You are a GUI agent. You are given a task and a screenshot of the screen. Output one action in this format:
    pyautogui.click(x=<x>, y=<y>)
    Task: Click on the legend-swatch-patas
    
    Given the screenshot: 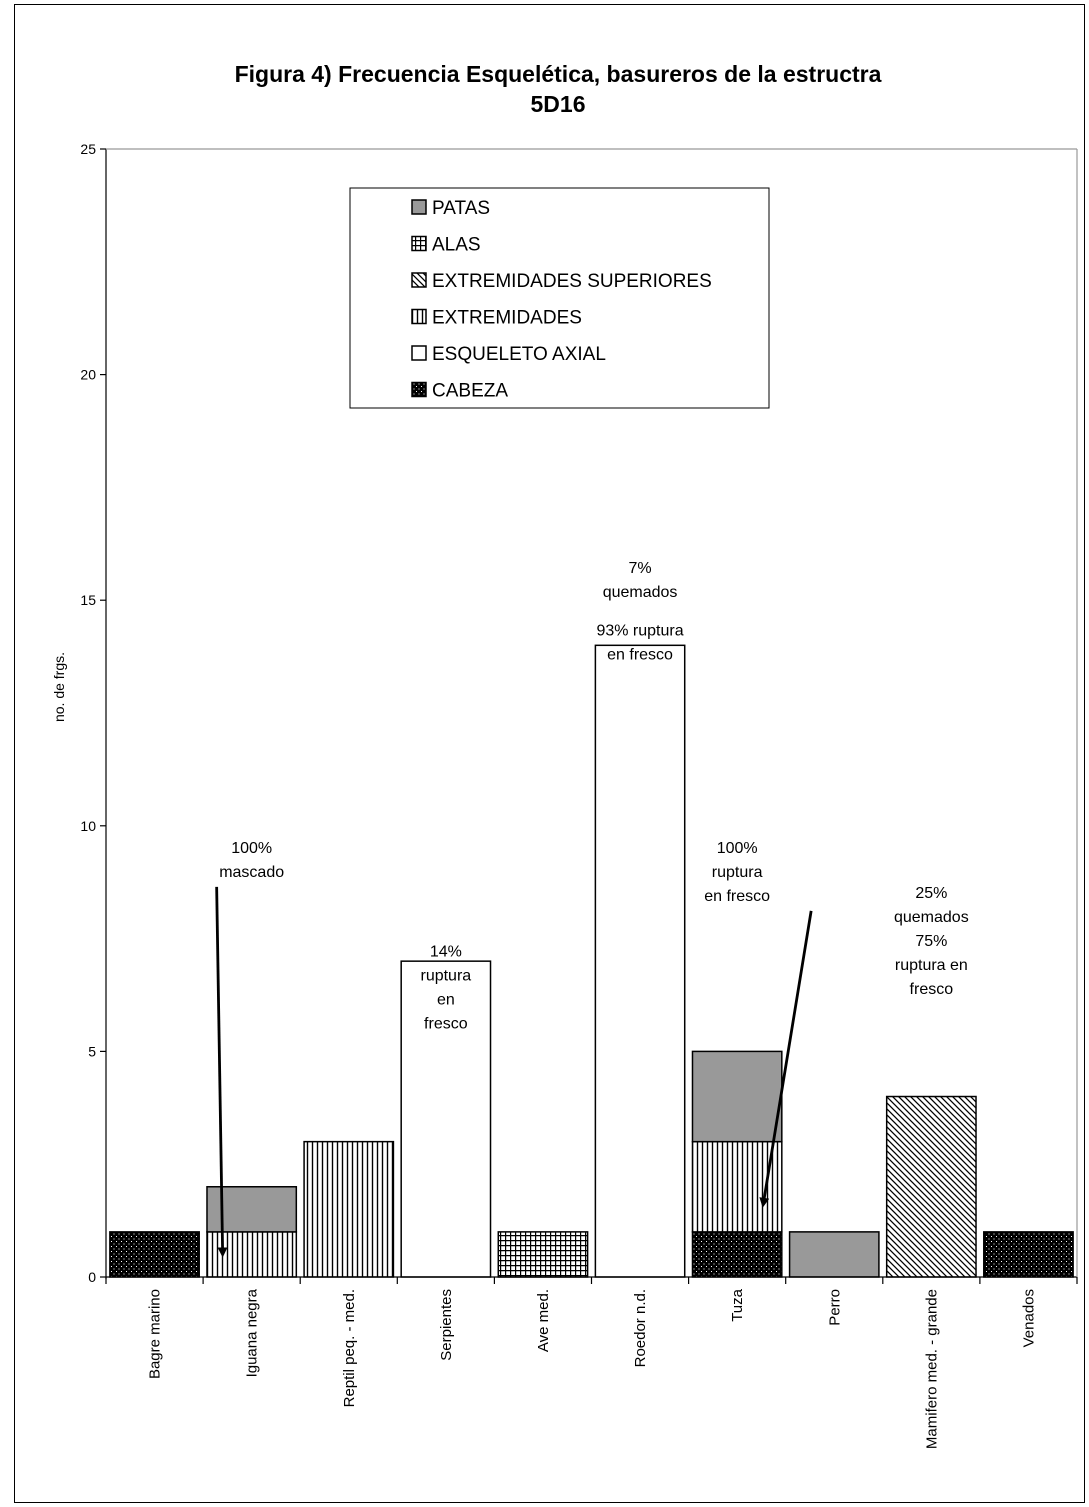 What is the action you would take?
    pyautogui.click(x=419, y=207)
    